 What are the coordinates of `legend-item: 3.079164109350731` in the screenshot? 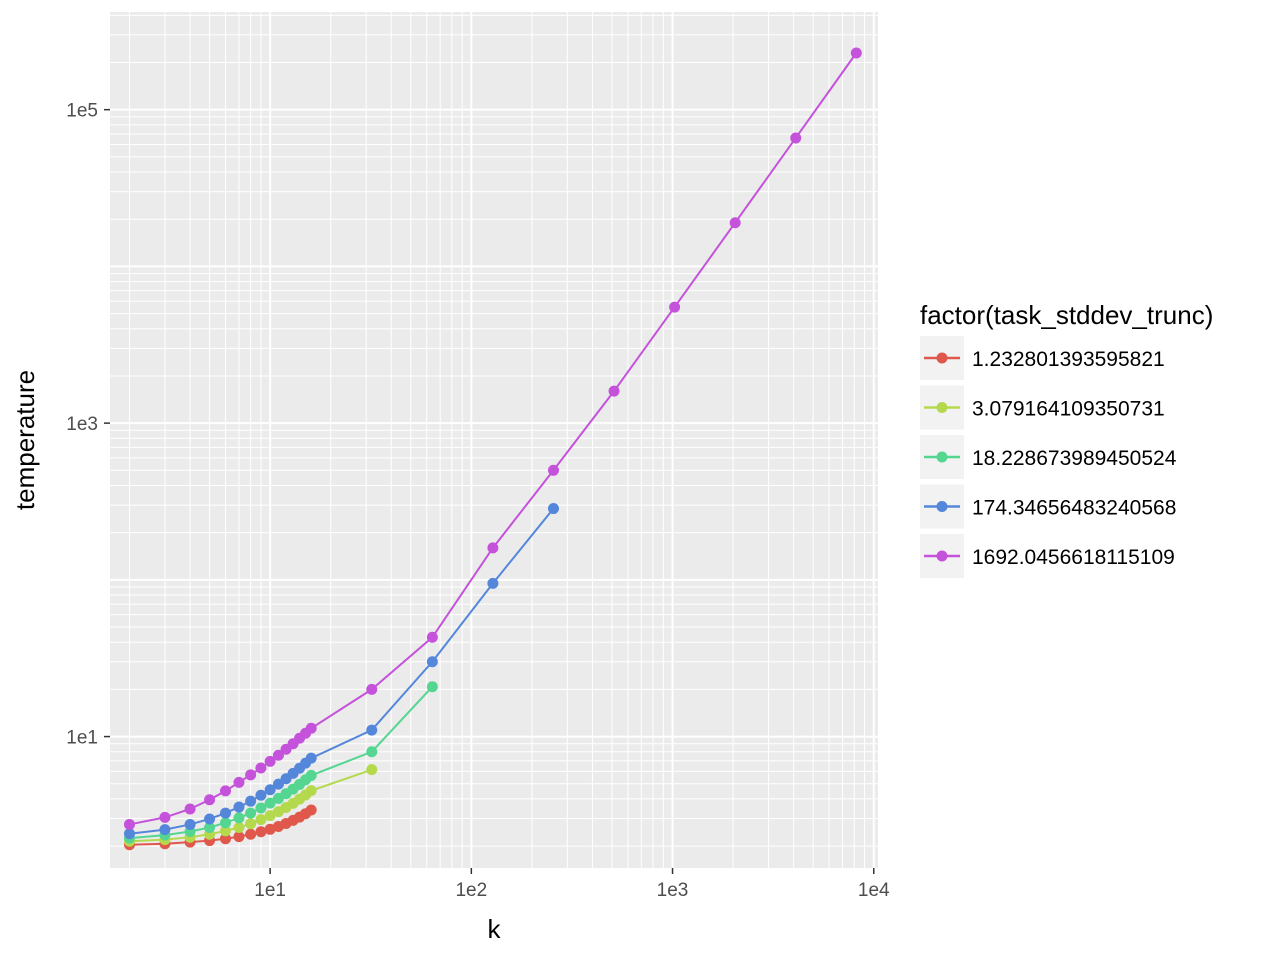 It's located at (1042, 407).